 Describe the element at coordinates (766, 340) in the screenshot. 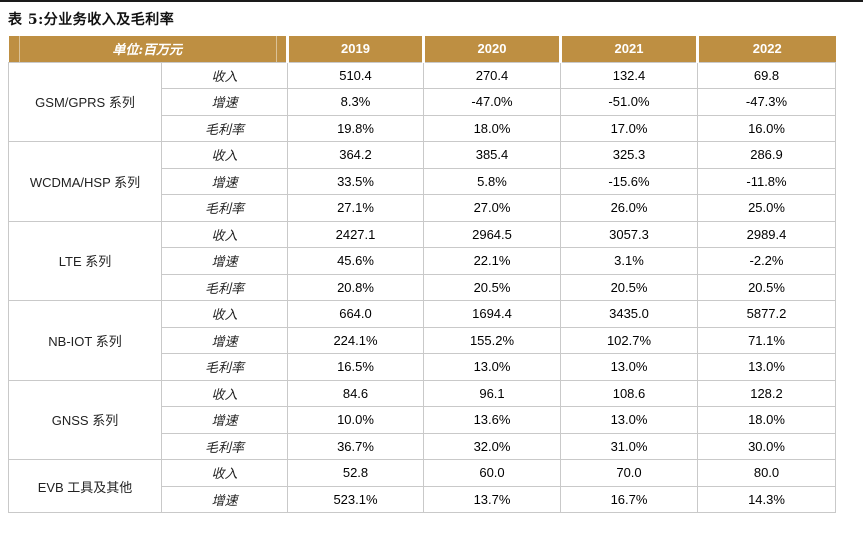

I see `value-cell: 71.1%` at that location.